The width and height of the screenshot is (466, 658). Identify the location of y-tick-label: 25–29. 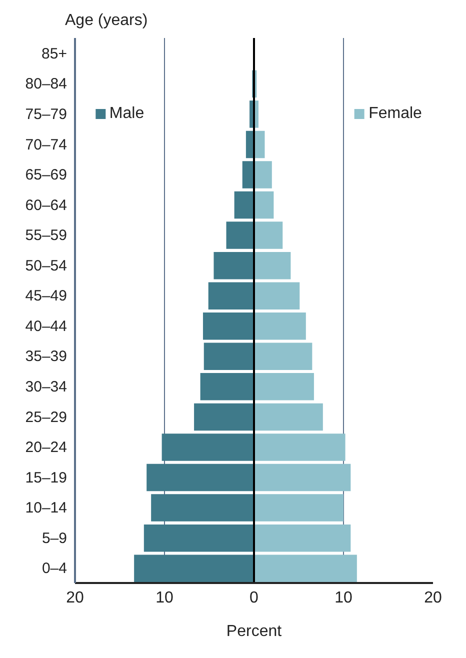
(46, 417).